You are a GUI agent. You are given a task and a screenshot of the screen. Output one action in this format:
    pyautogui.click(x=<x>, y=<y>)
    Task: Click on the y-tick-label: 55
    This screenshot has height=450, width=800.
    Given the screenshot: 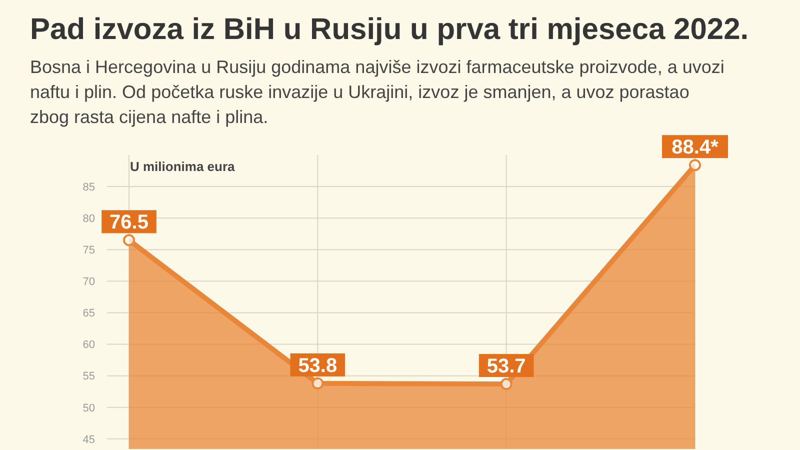 What is the action you would take?
    pyautogui.click(x=88, y=376)
    